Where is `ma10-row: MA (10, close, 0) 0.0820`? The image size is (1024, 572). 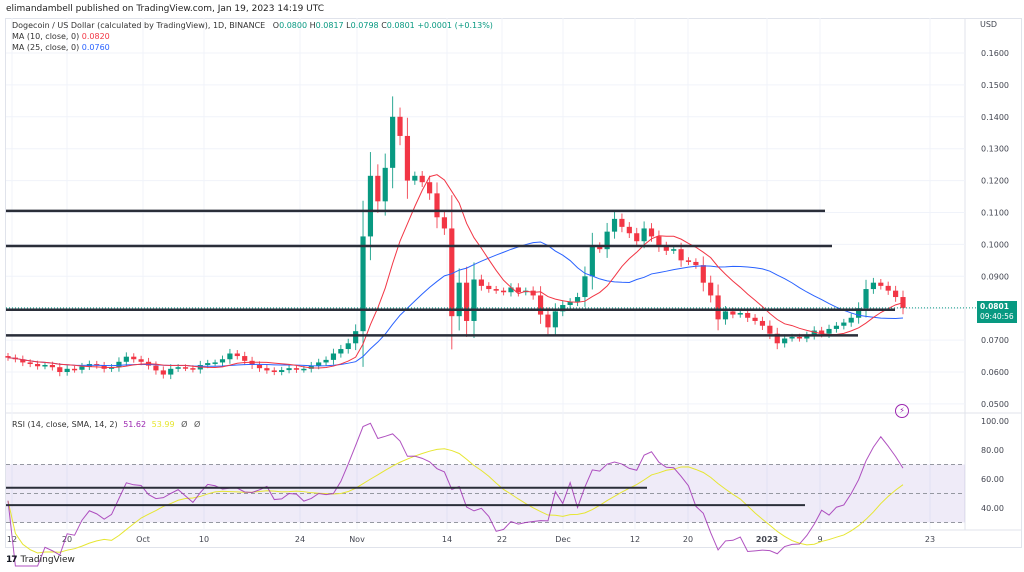 ma10-row: MA (10, close, 0) 0.0820 is located at coordinates (252, 36).